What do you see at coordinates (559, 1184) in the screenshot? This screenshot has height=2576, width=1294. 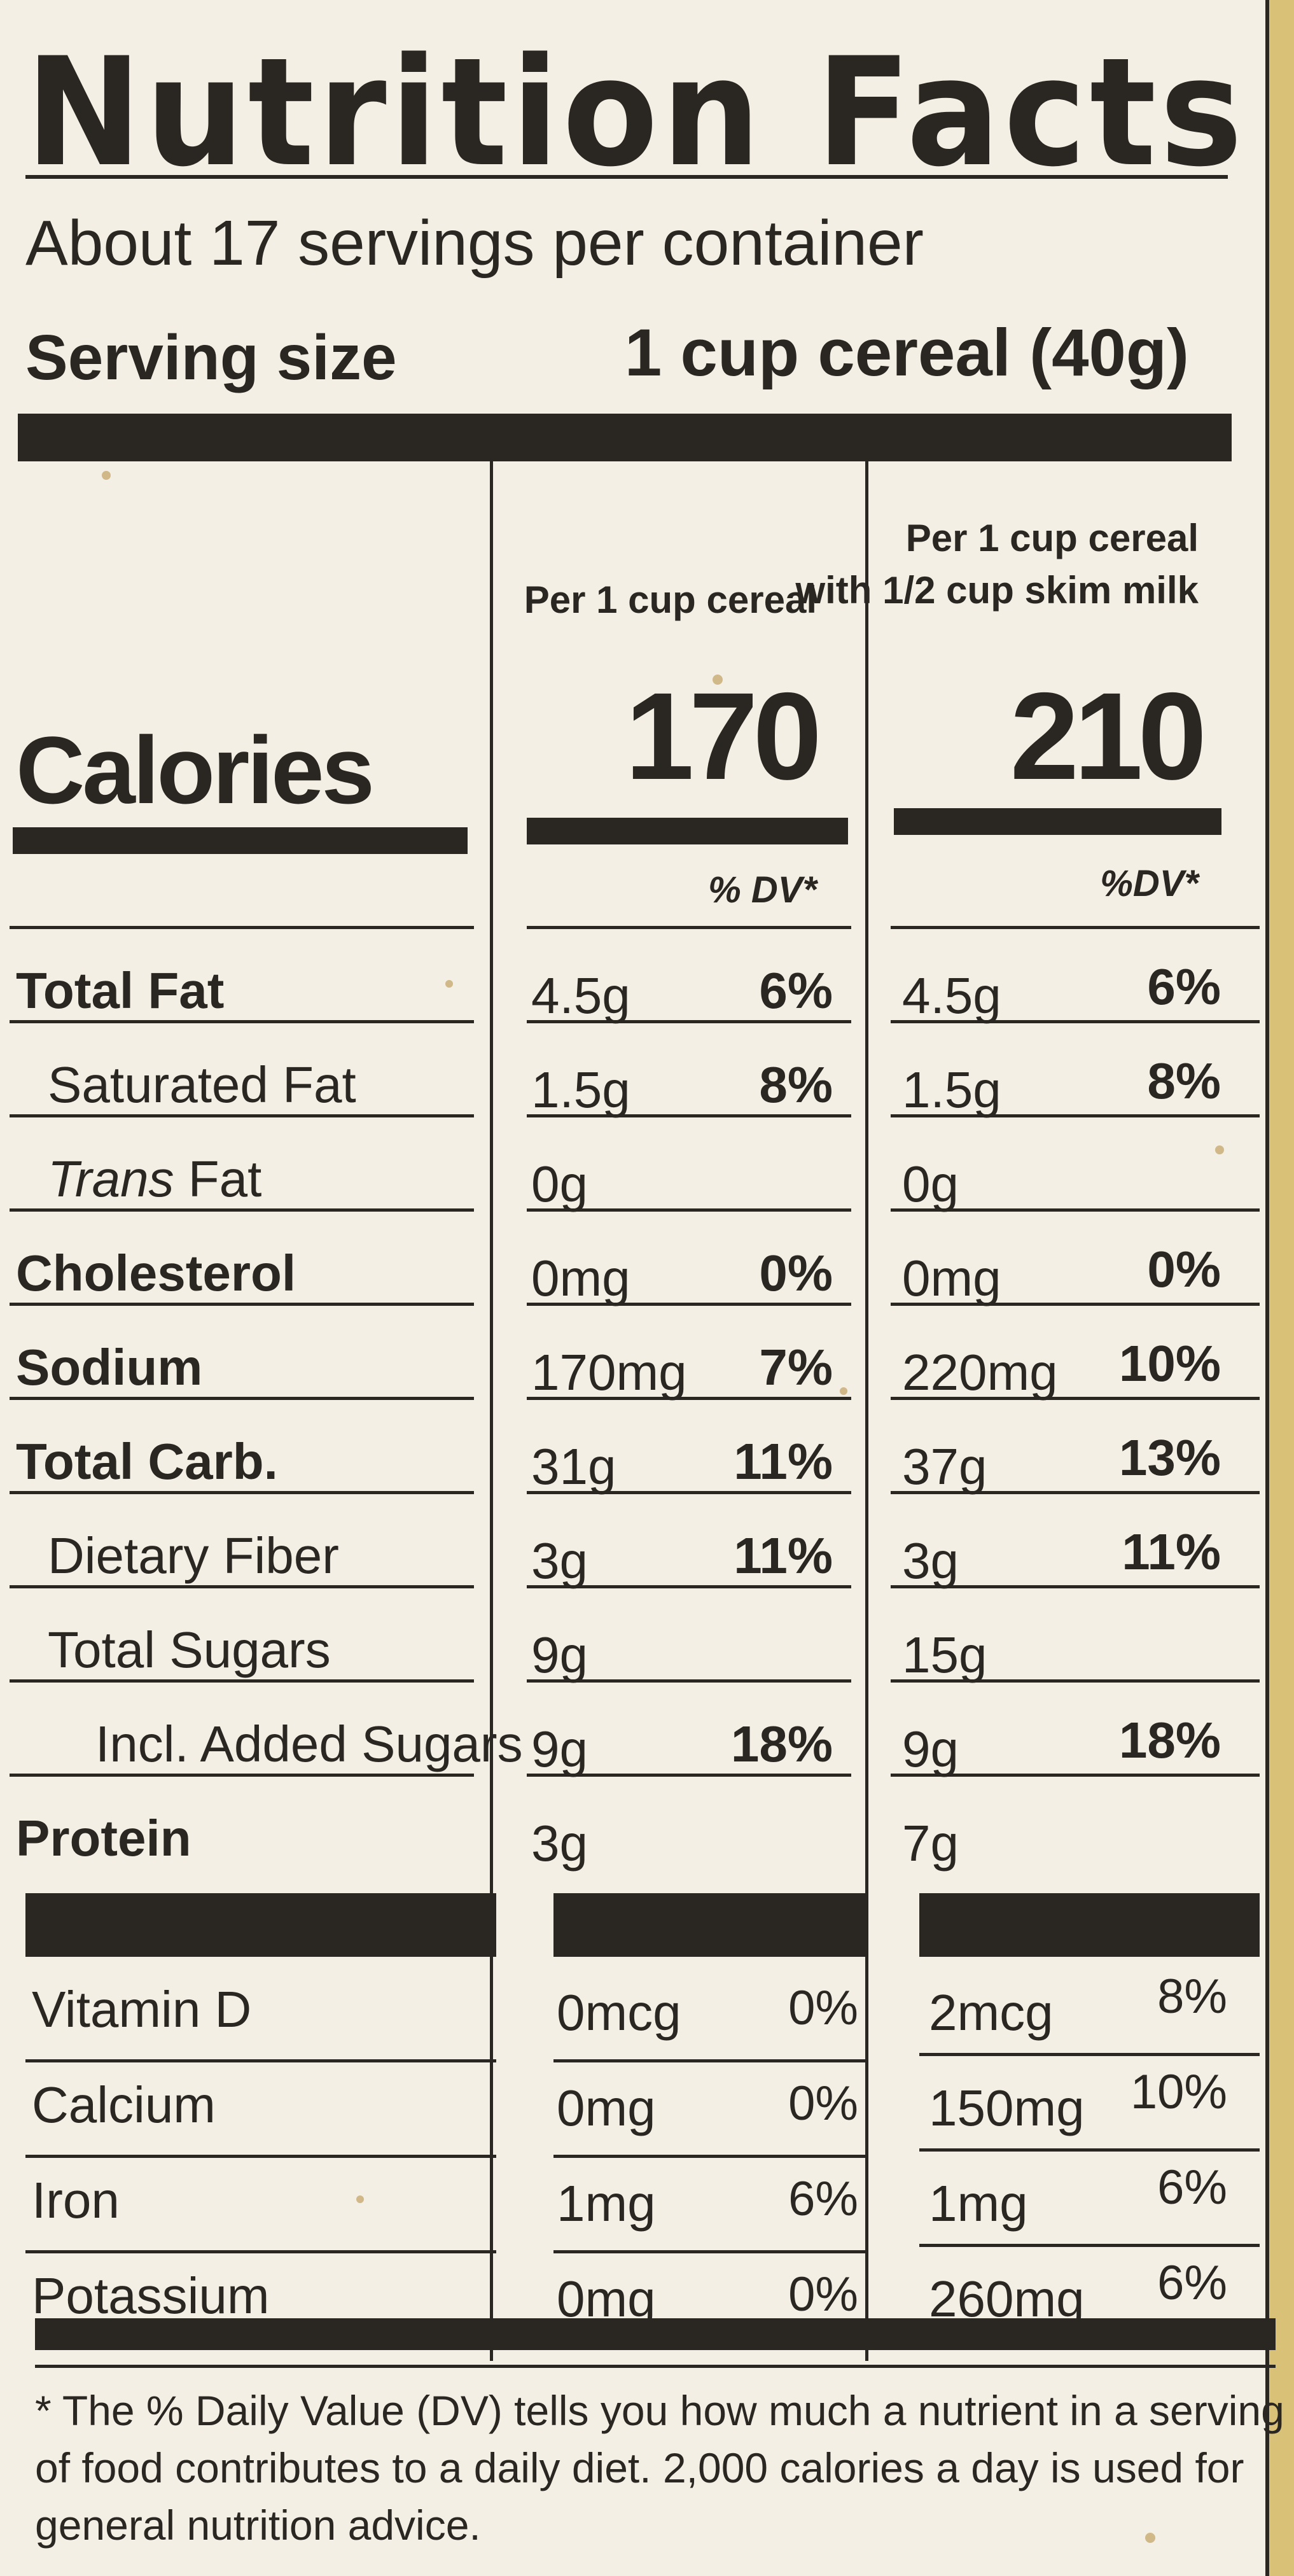 I see `col1-amount: 0g` at bounding box center [559, 1184].